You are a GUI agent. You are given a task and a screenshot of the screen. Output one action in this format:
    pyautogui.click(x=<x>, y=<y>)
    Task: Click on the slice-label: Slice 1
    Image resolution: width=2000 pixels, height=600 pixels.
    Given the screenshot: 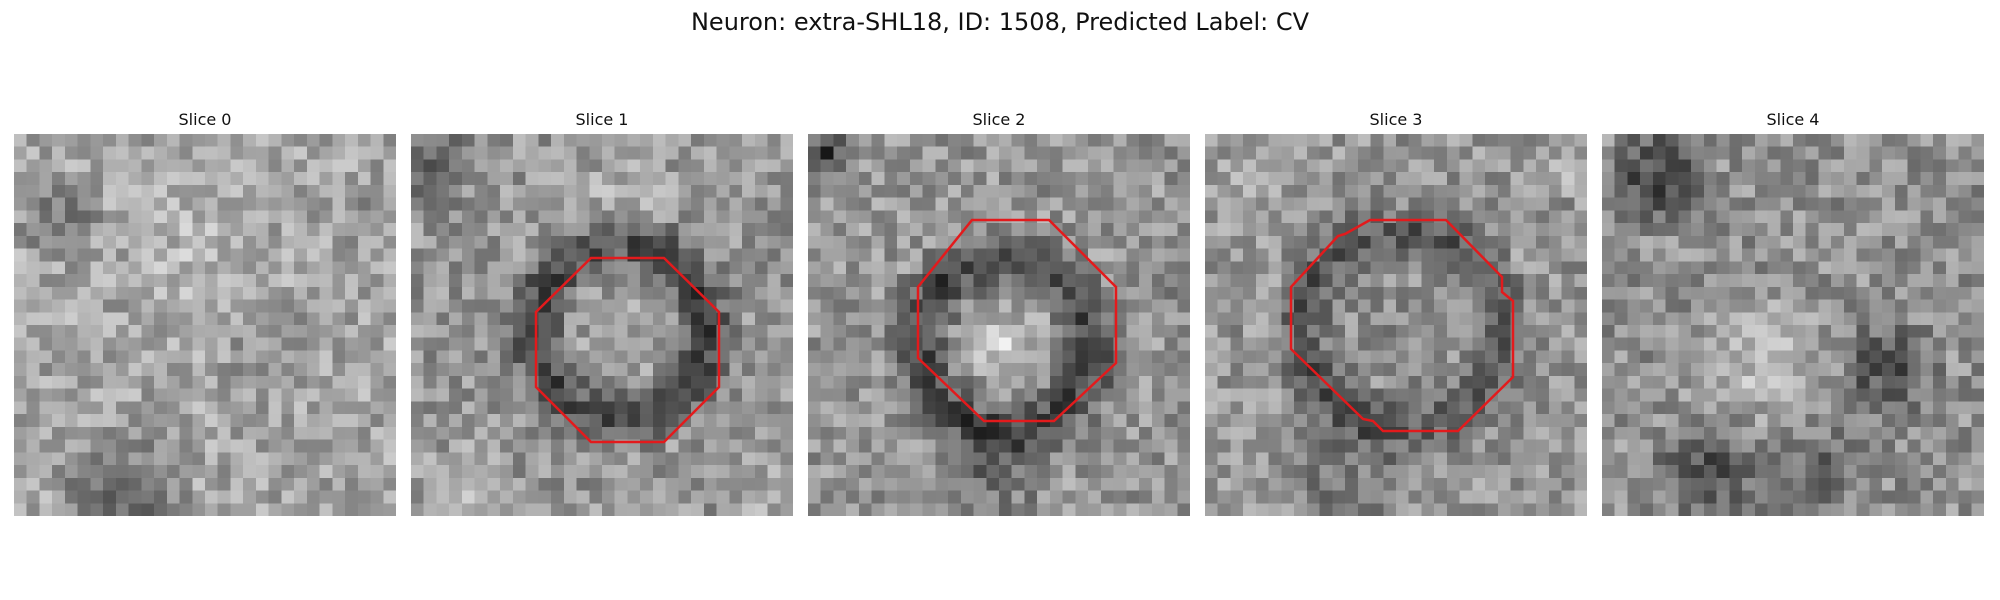 What is the action you would take?
    pyautogui.click(x=602, y=119)
    